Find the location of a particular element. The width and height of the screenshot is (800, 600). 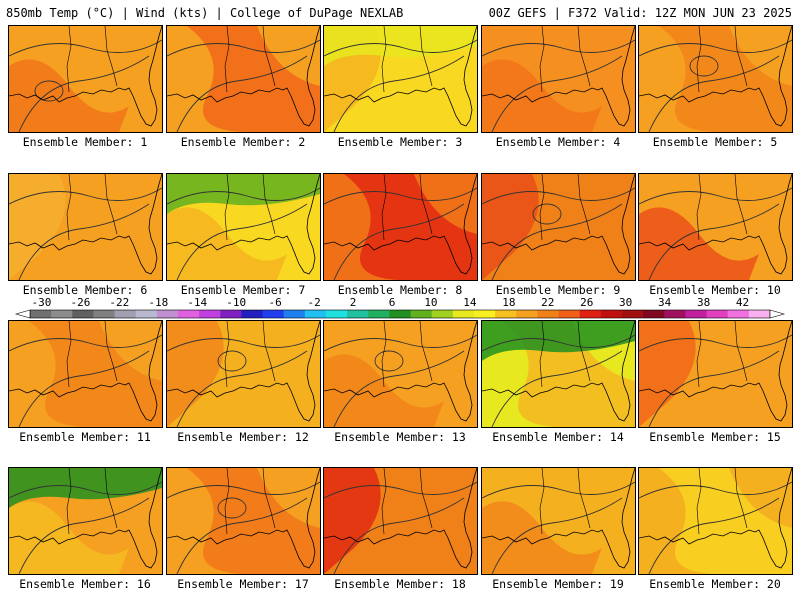

ensemble-member-label: Ensemble Member: 16 is located at coordinates (85, 584).